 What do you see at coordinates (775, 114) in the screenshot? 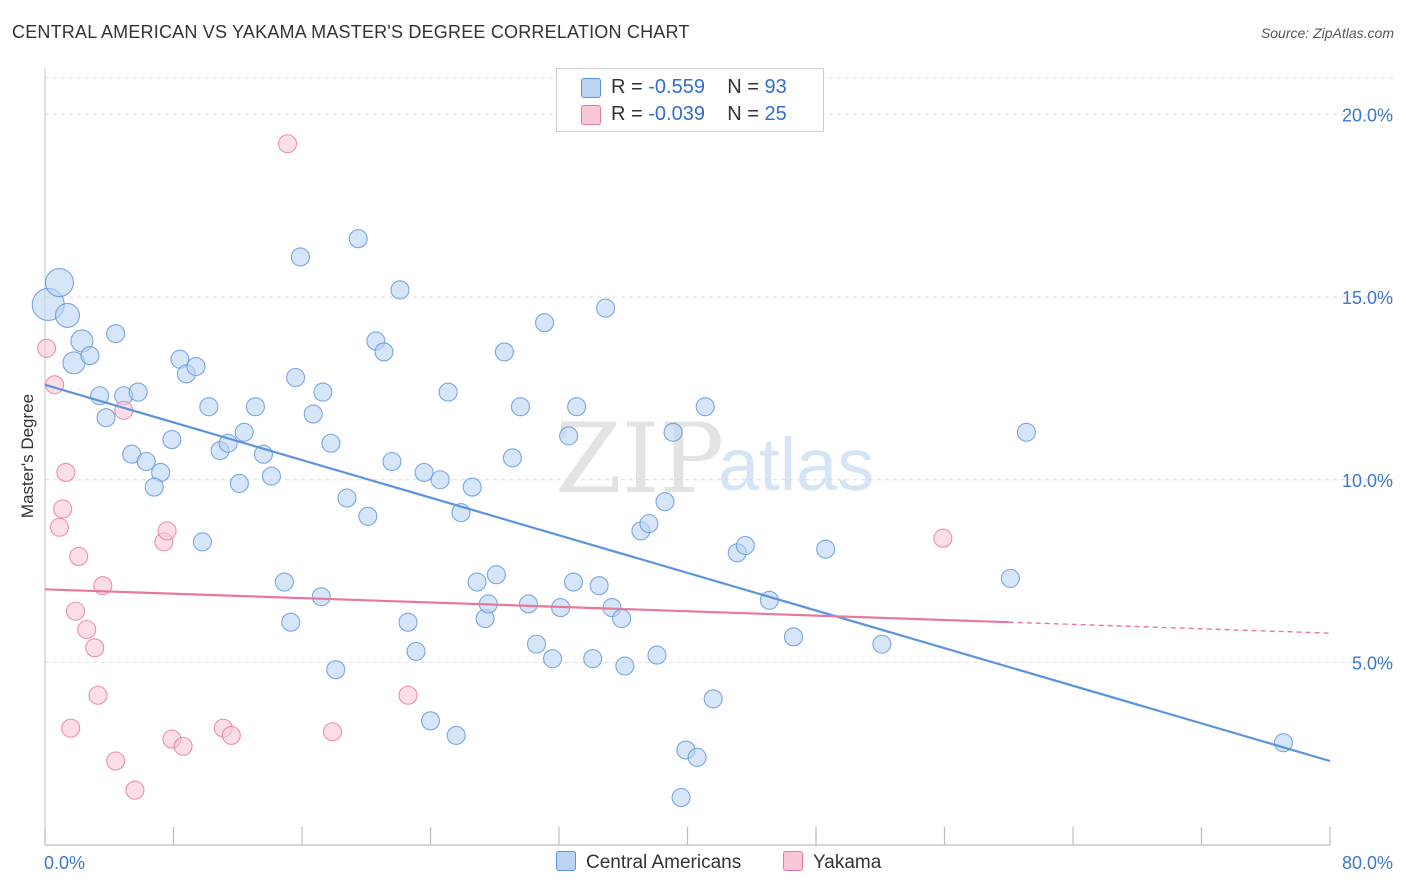
I see `legend-n-value: 25` at bounding box center [775, 114].